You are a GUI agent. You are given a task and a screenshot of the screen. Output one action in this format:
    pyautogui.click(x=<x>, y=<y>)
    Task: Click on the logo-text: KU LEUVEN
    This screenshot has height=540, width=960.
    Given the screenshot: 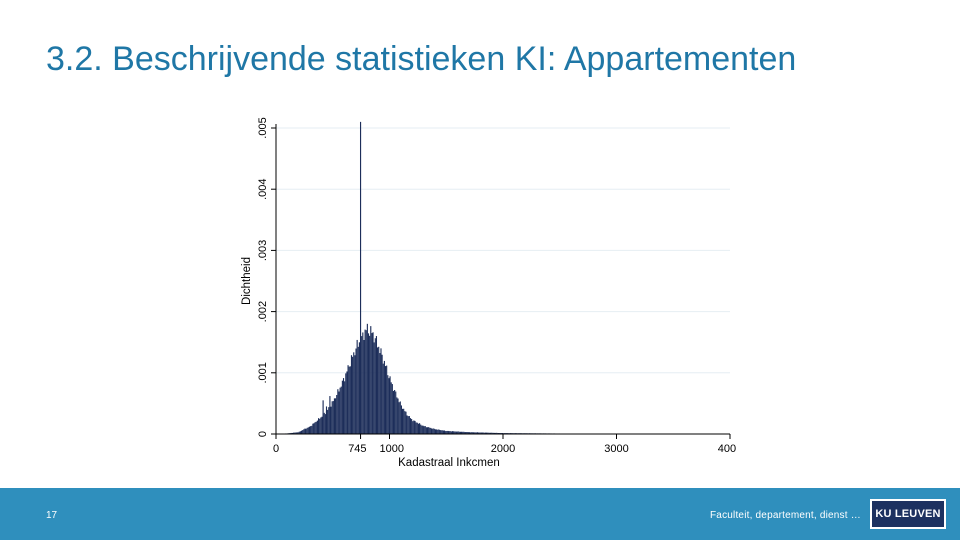 What is the action you would take?
    pyautogui.click(x=908, y=514)
    